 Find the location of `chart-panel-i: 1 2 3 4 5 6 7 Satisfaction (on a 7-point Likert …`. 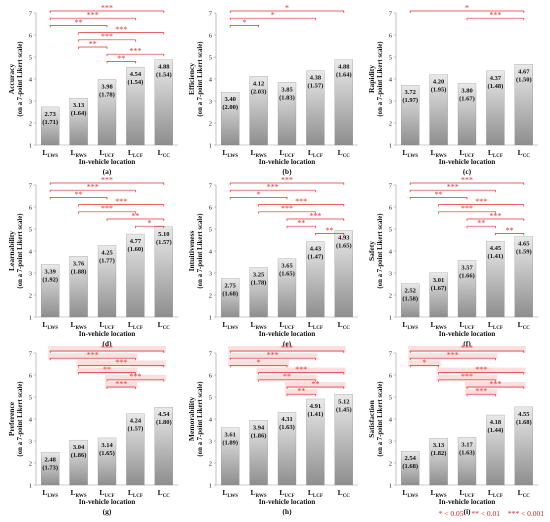

chart-panel-i: 1 2 3 4 5 6 7 Satisfaction (on a 7-point Likert … is located at coordinates (452, 429).